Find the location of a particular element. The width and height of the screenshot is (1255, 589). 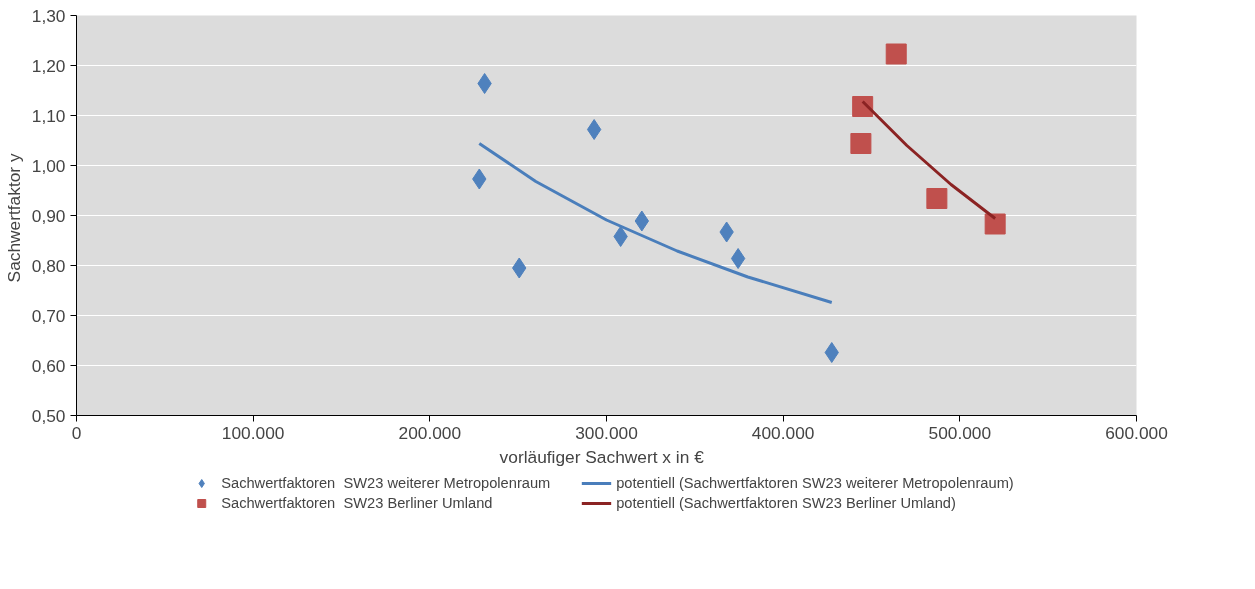

legend-label: Sachwertfaktoren SW23 Berliner Umland is located at coordinates (357, 503).